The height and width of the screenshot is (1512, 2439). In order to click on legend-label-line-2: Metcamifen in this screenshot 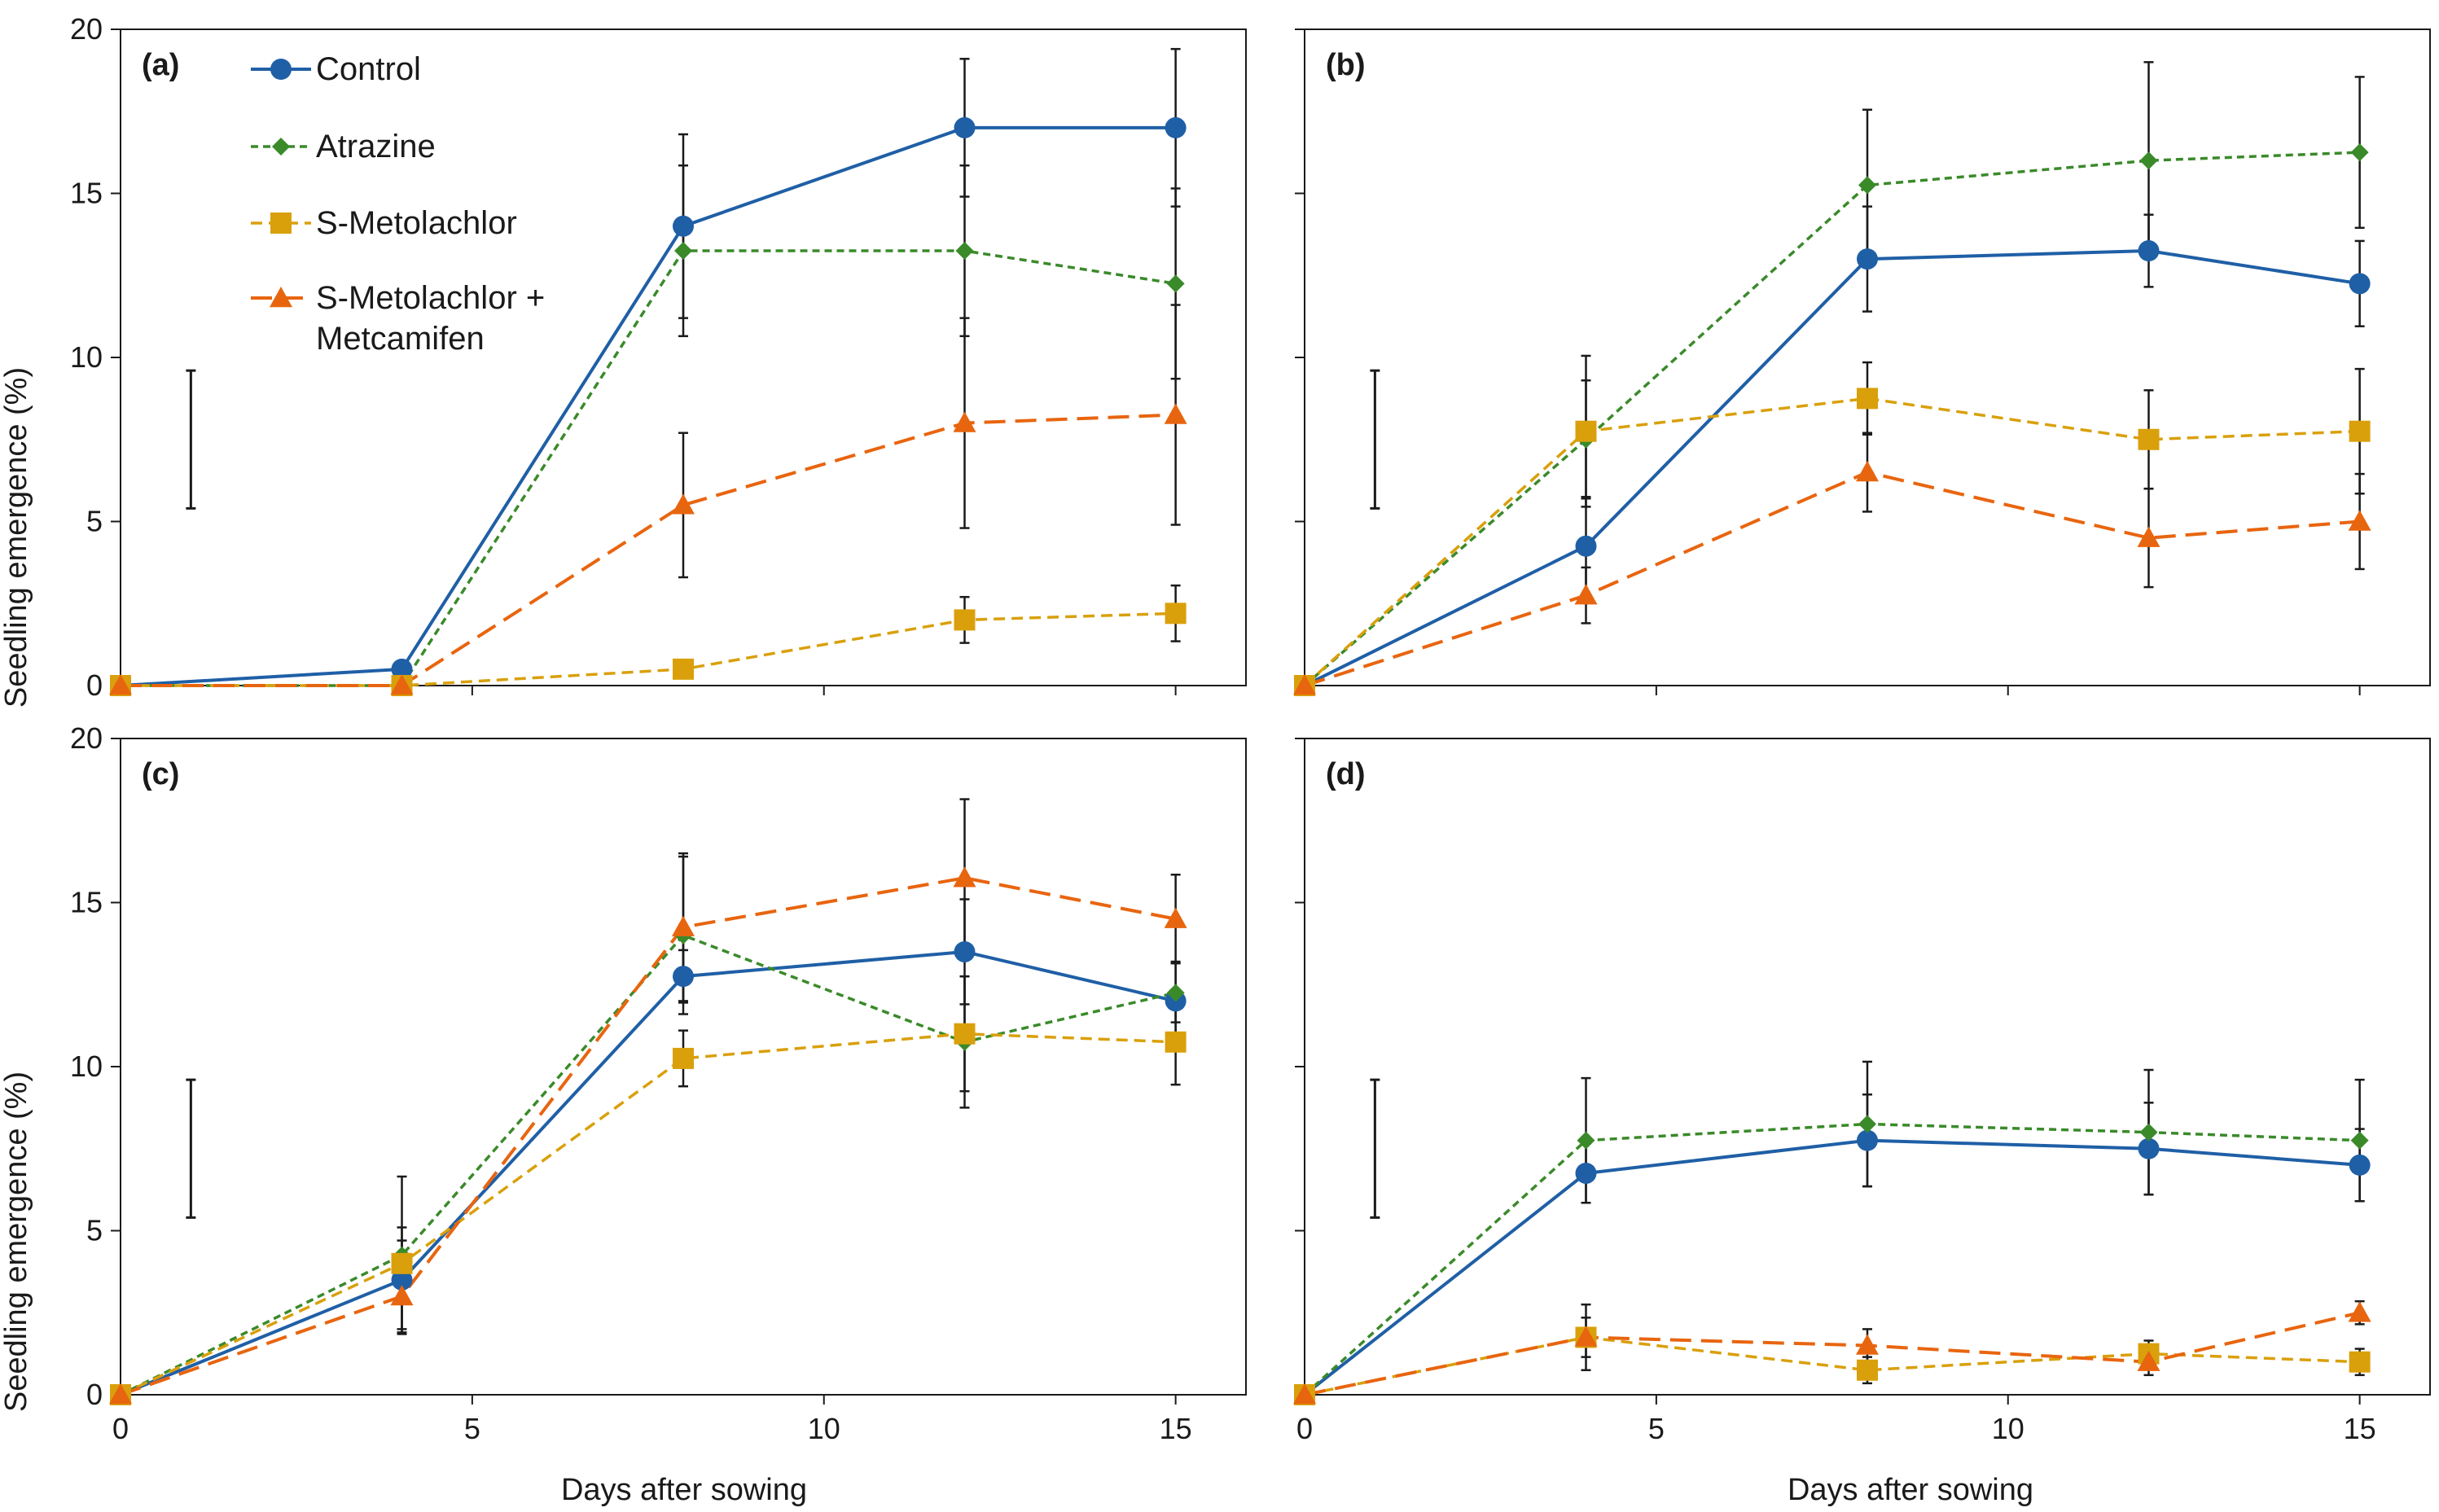, I will do `click(400, 339)`.